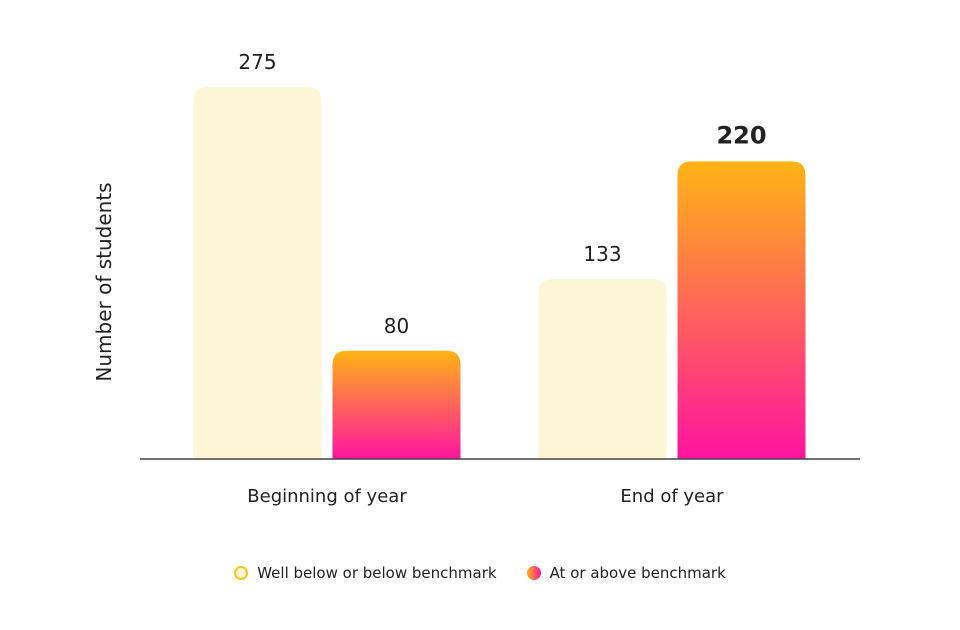 This screenshot has width=960, height=630. Describe the element at coordinates (396, 326) in the screenshot. I see `data-label: 80` at that location.